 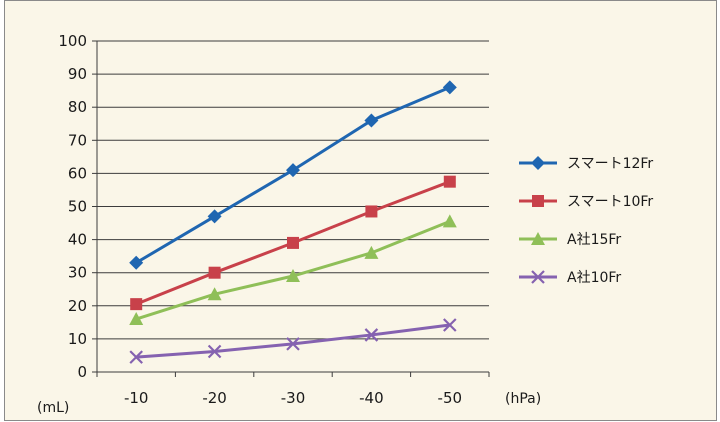 I want to click on x-tick-label: -10, so click(x=136, y=398).